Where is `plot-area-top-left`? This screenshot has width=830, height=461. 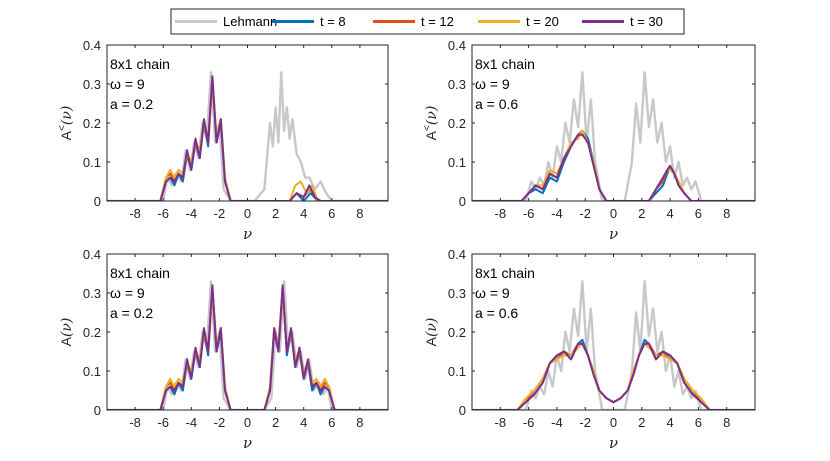
plot-area-top-left is located at coordinates (247, 123).